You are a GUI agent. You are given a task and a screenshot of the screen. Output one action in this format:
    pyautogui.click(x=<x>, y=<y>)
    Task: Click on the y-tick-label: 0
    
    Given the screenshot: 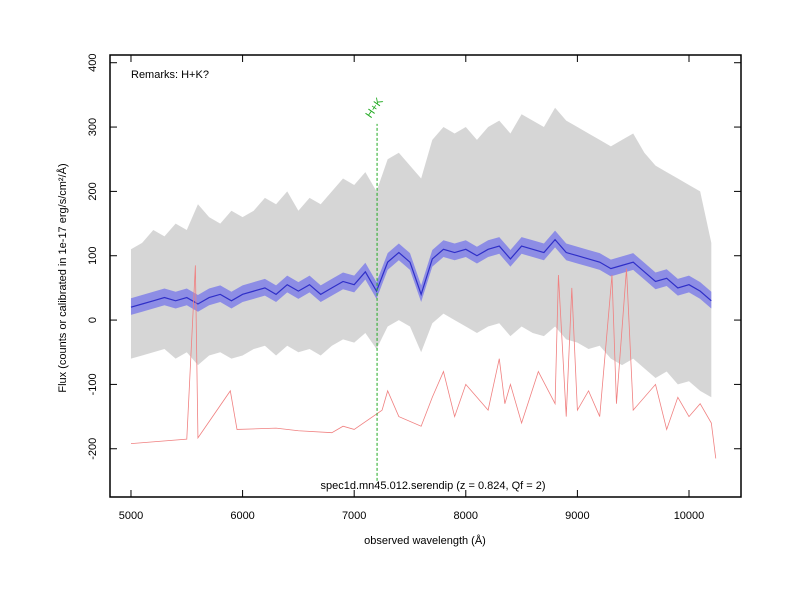 What is the action you would take?
    pyautogui.click(x=93, y=320)
    